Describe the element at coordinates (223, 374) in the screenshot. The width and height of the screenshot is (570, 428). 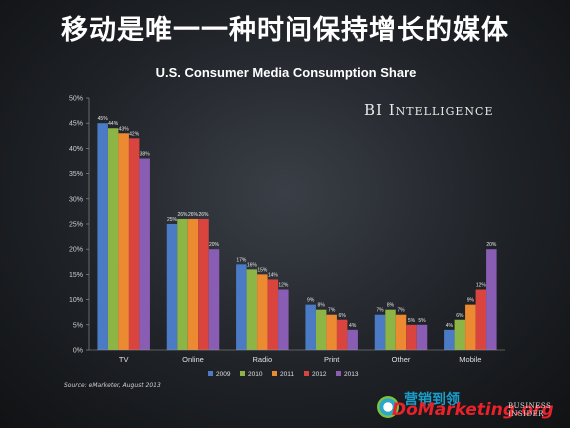
I see `legend-label: 2009` at that location.